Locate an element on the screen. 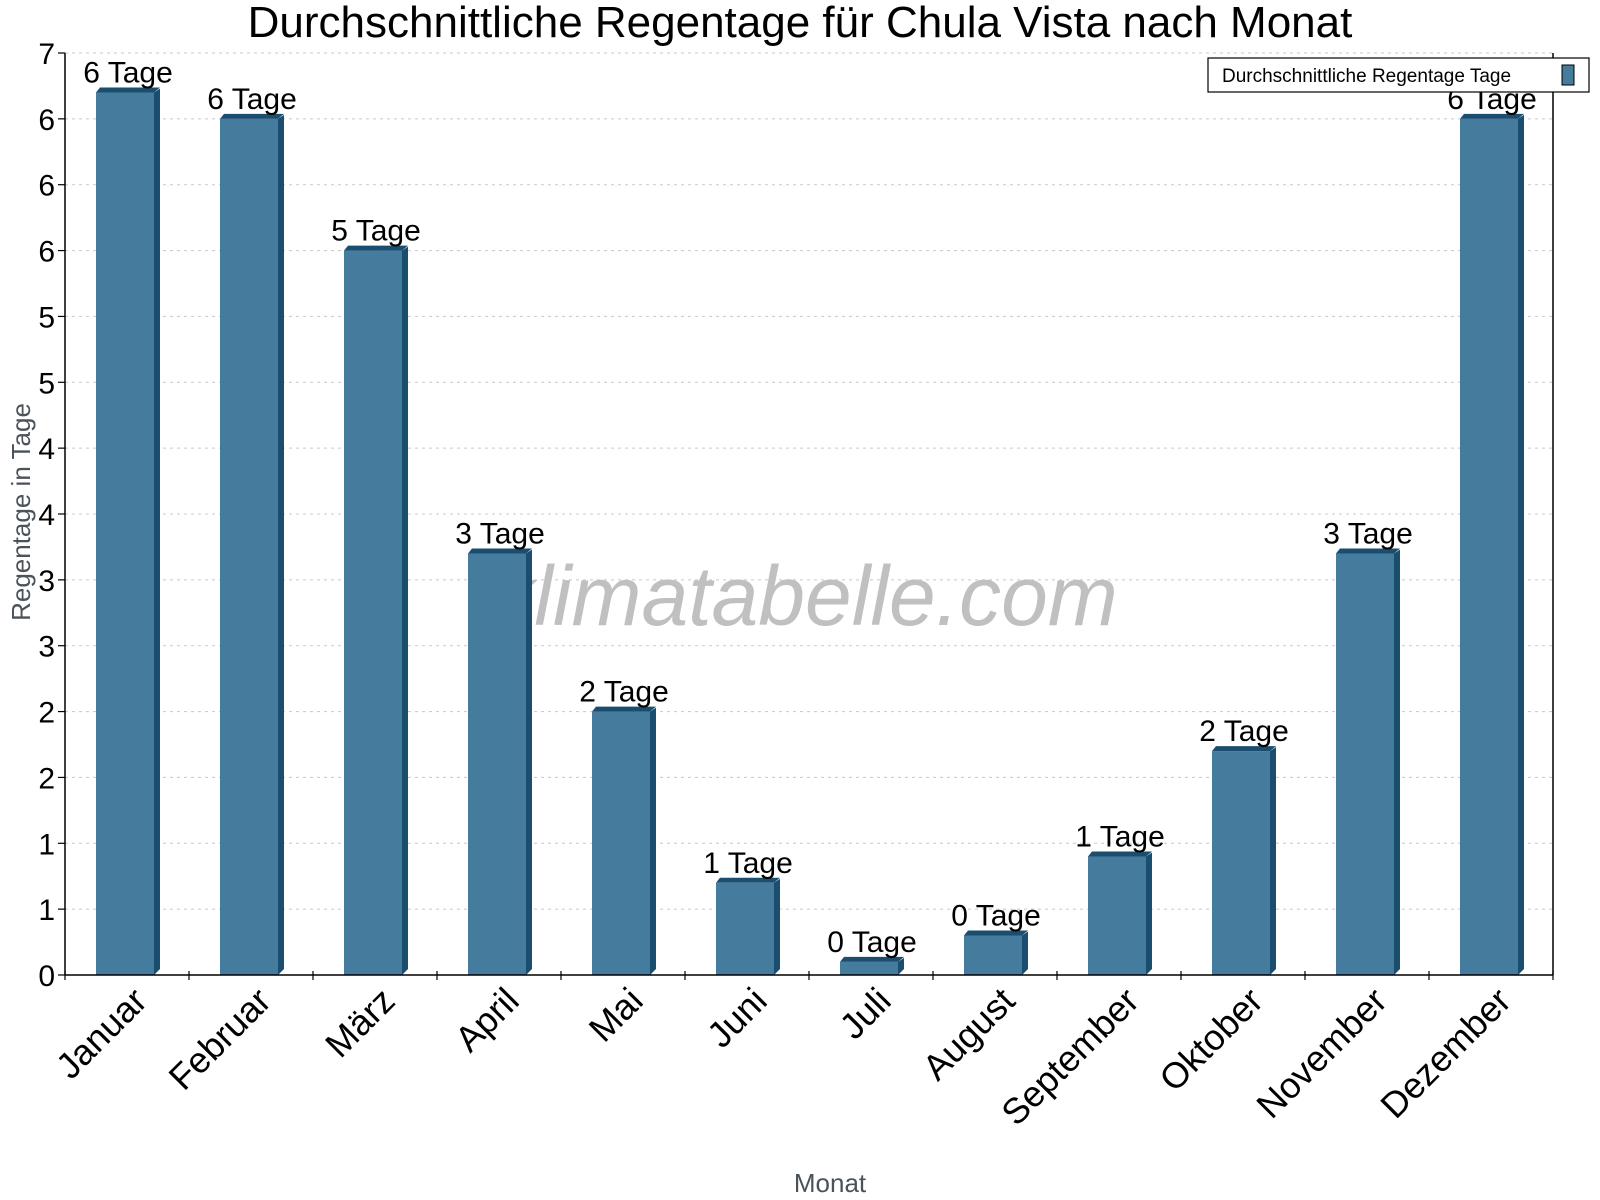  x-tick-label: Dezember is located at coordinates (1445, 1053).